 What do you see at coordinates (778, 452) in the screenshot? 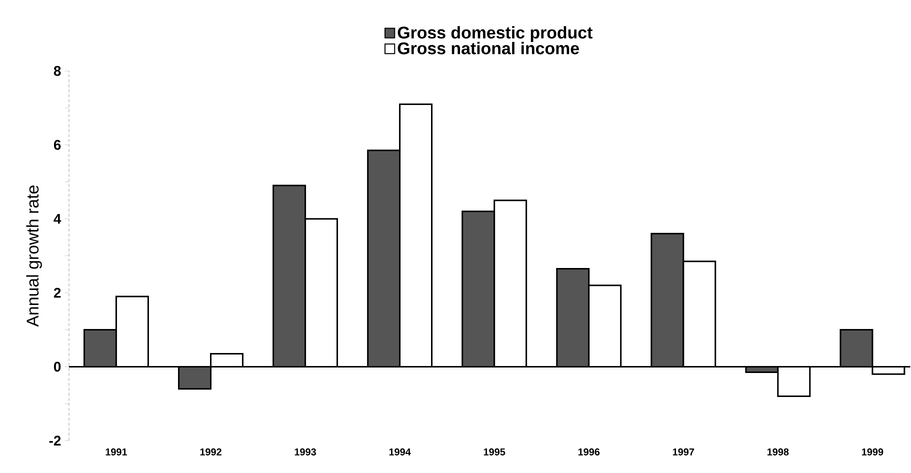
I see `x-tick-label: 1998` at bounding box center [778, 452].